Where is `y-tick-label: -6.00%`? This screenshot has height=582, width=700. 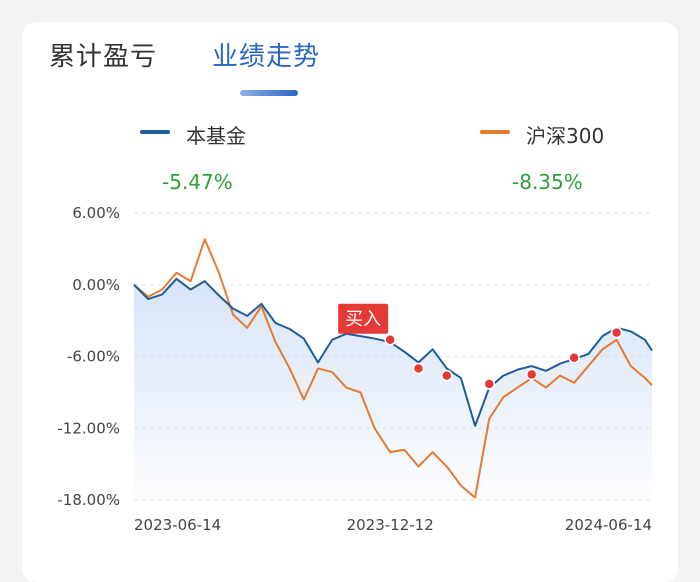
y-tick-label: -6.00% is located at coordinates (93, 357).